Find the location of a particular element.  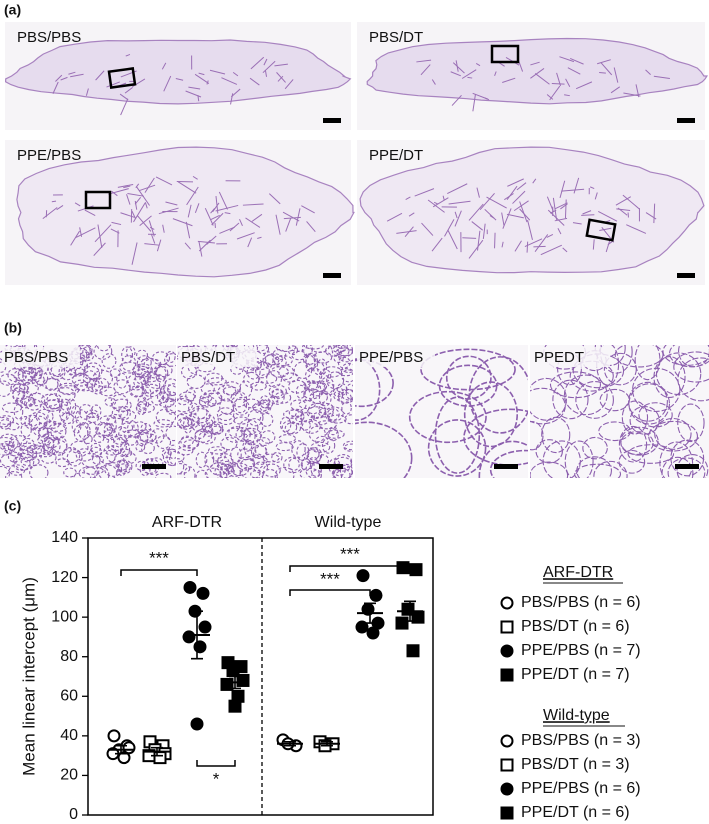

label-bg is located at coordinates (396, 357).